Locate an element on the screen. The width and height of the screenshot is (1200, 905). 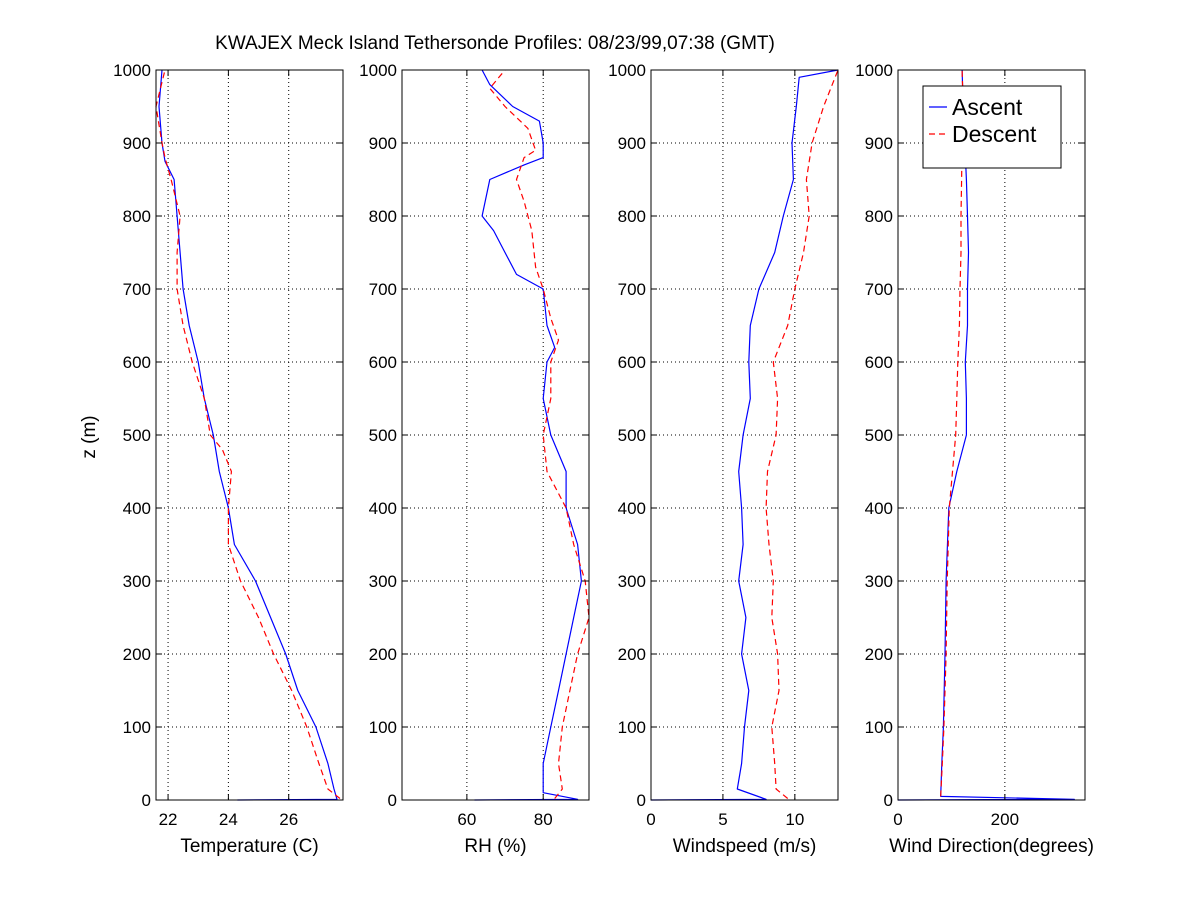
x-tick-label: 5 is located at coordinates (722, 819).